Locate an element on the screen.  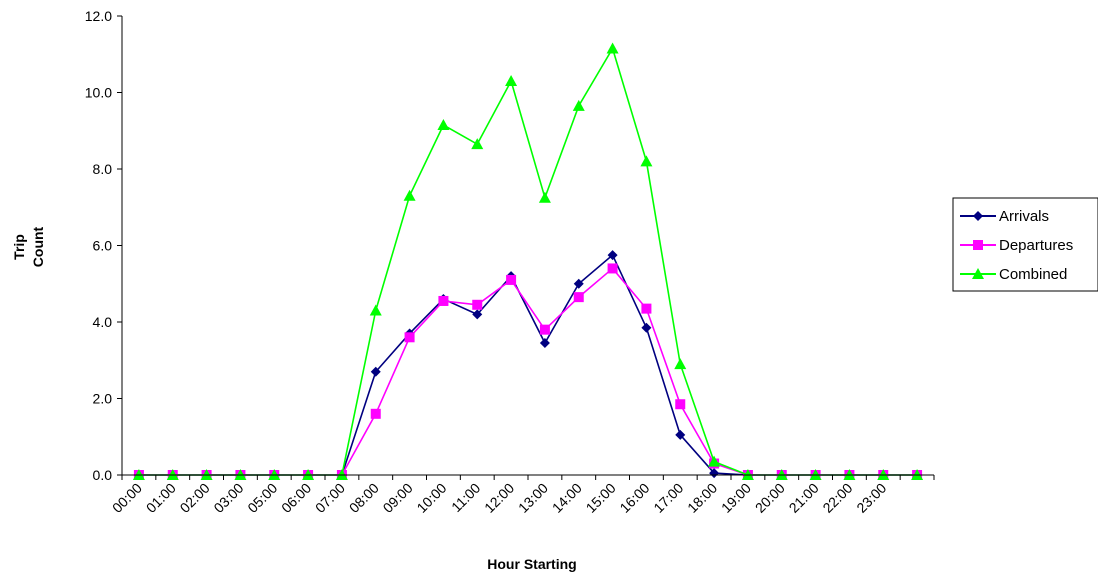
x-tick-label: 08:00 is located at coordinates (364, 498).